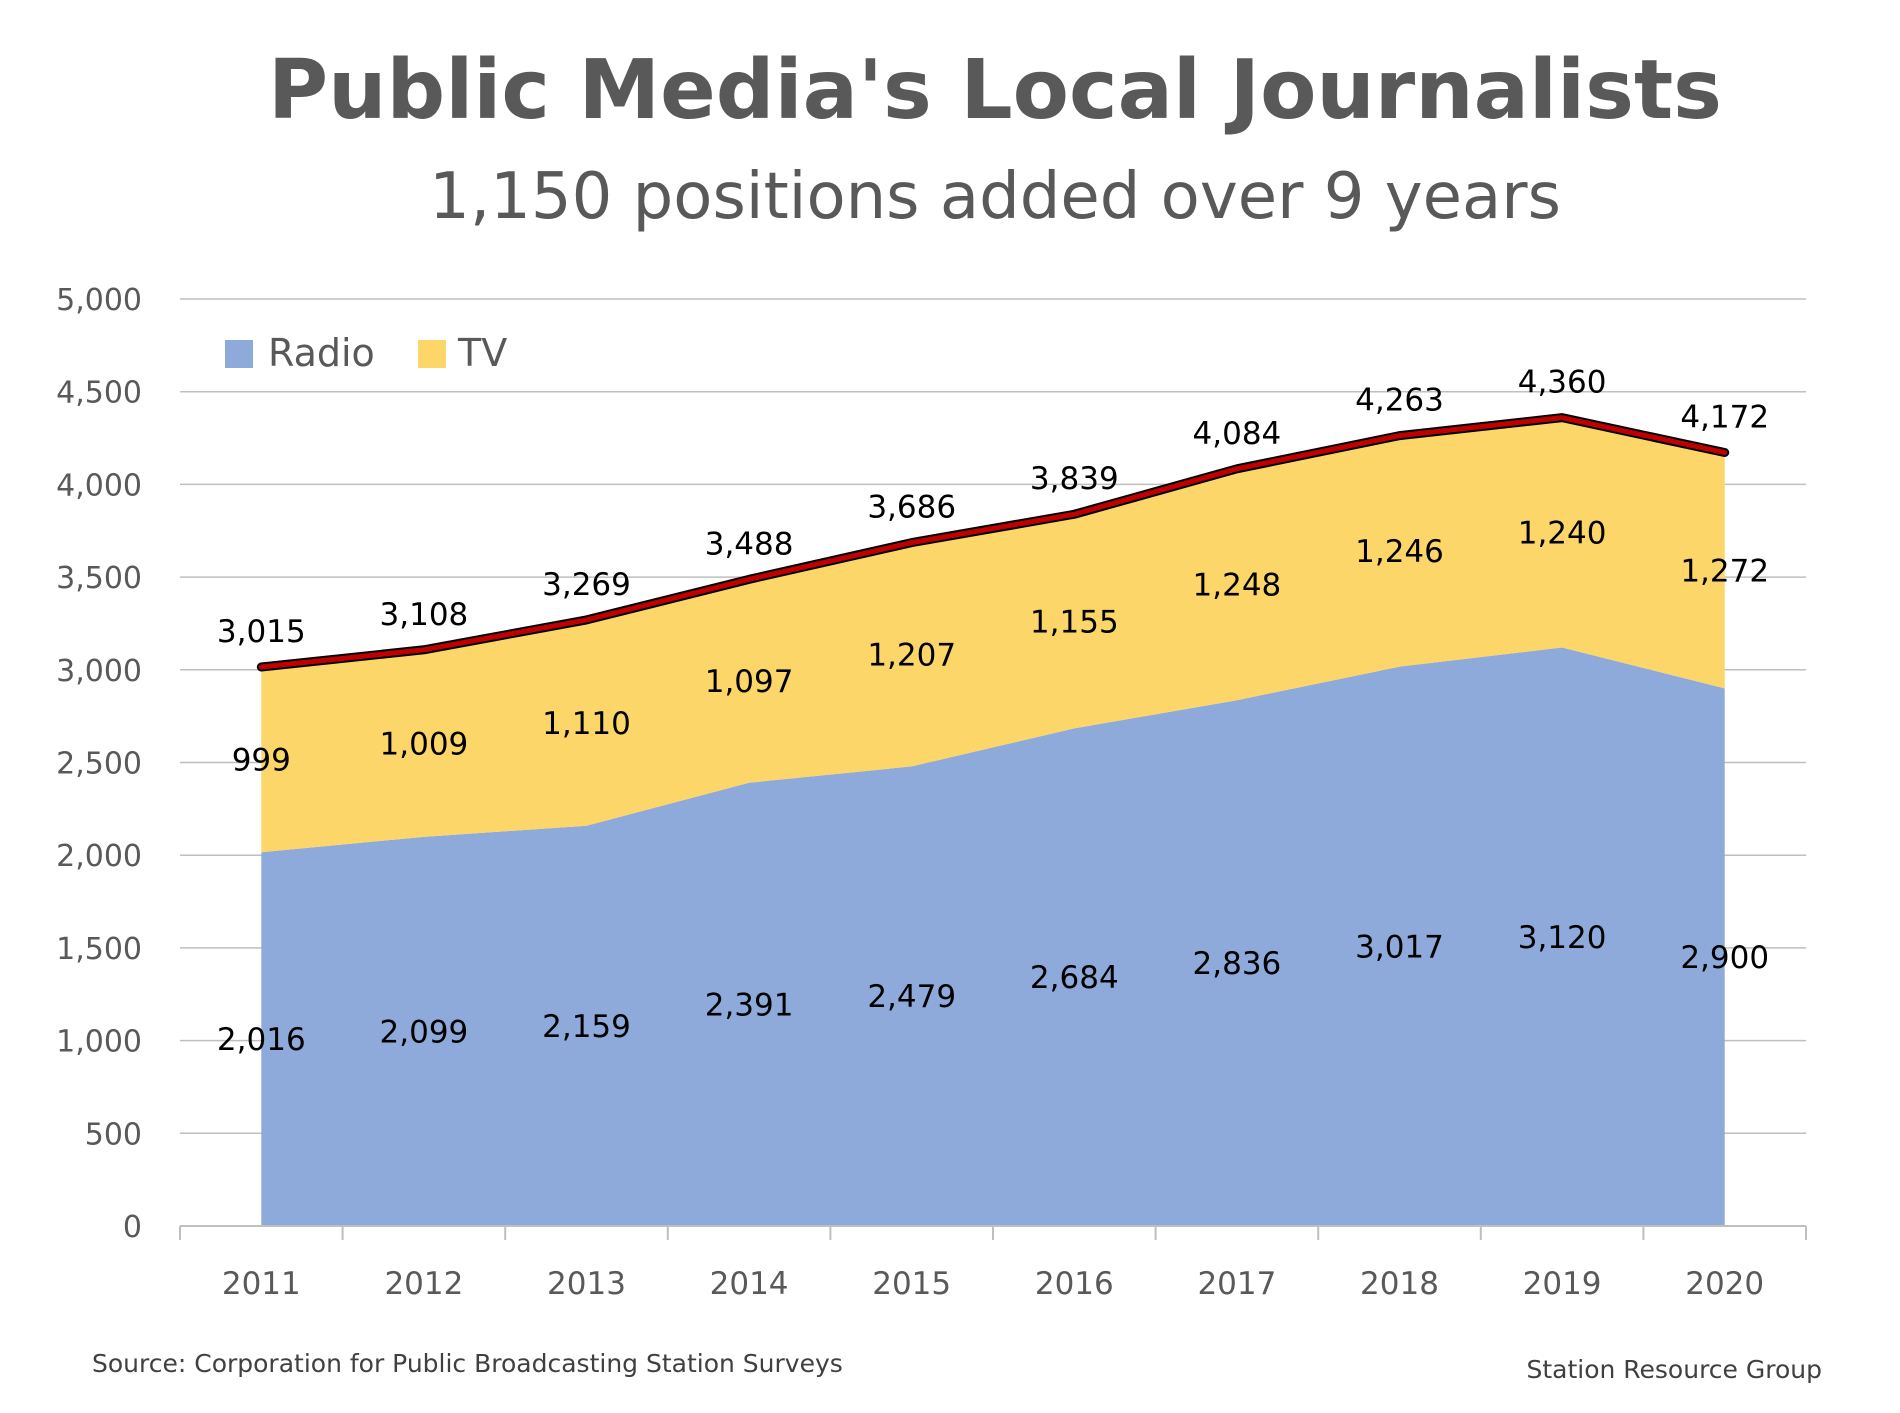 The height and width of the screenshot is (1413, 1900). Describe the element at coordinates (482, 353) in the screenshot. I see `legend-label-tv: TV` at that location.